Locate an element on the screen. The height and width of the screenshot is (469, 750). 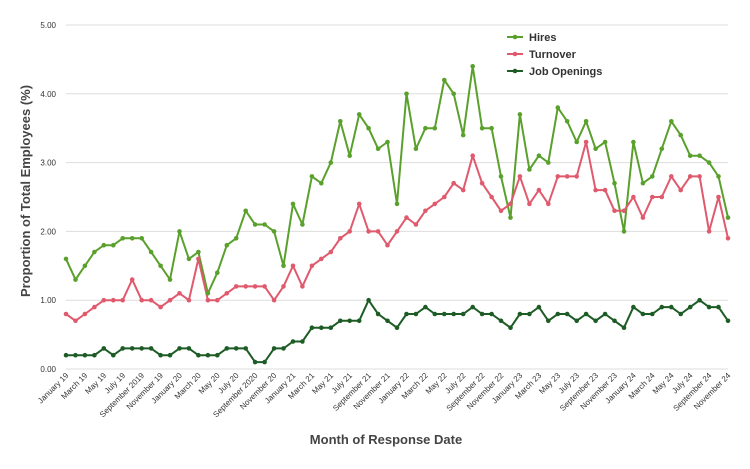
series-line-job-openings is located at coordinates (397, 331).